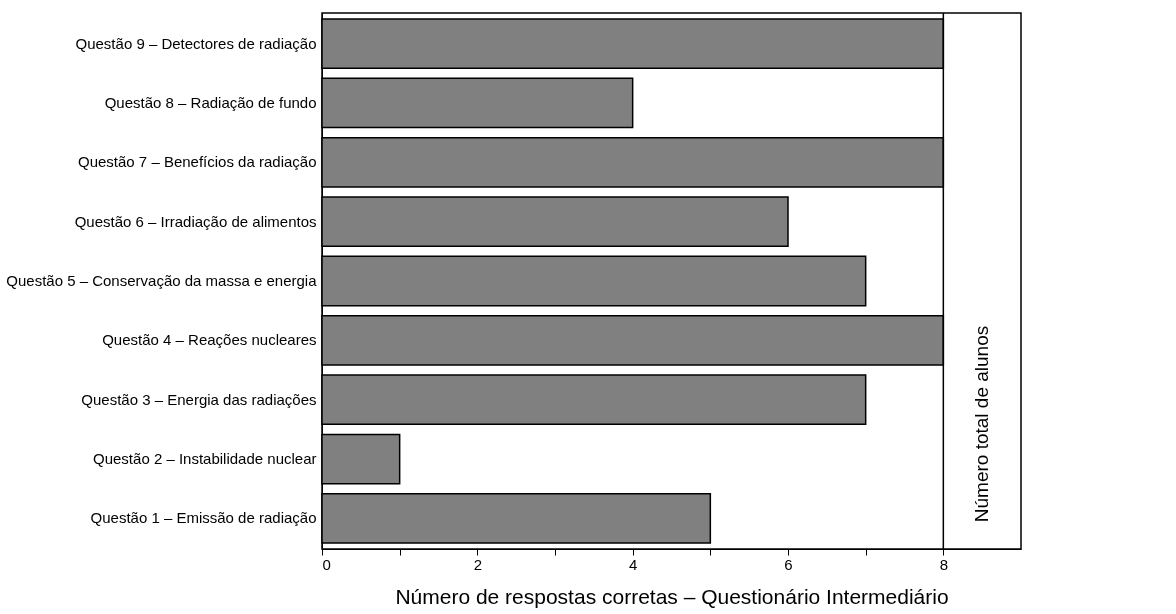 The height and width of the screenshot is (614, 1176). Describe the element at coordinates (203, 518) in the screenshot. I see `y-tick-label: Questão 1 – Emissão de radiação` at that location.